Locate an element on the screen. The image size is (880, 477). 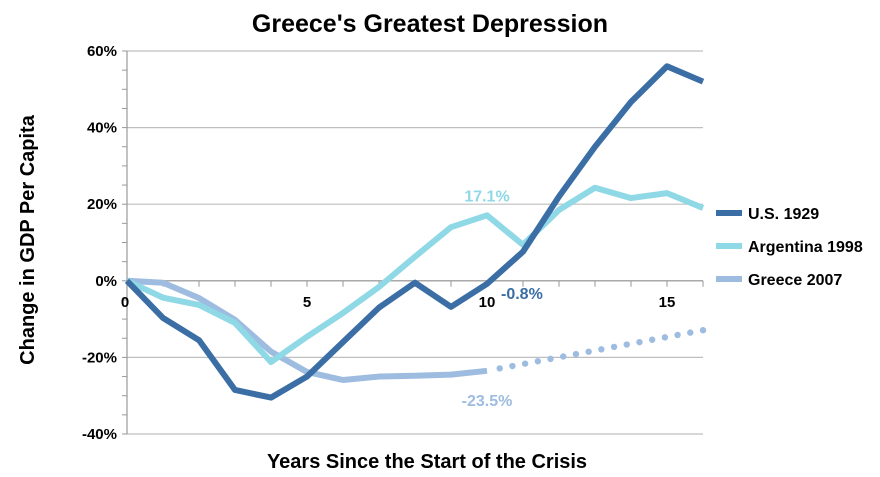
x-tick-label: 5 is located at coordinates (307, 302).